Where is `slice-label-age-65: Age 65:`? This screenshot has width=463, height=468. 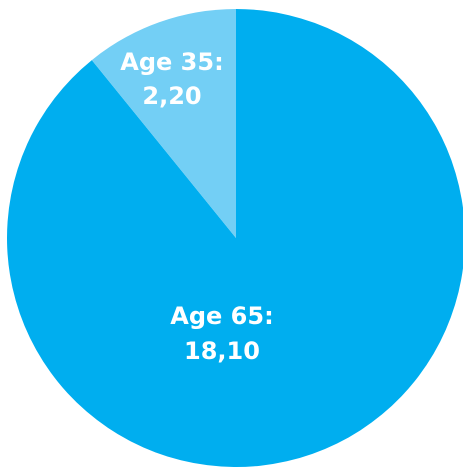
slice-label-age-65: Age 65: is located at coordinates (221, 316).